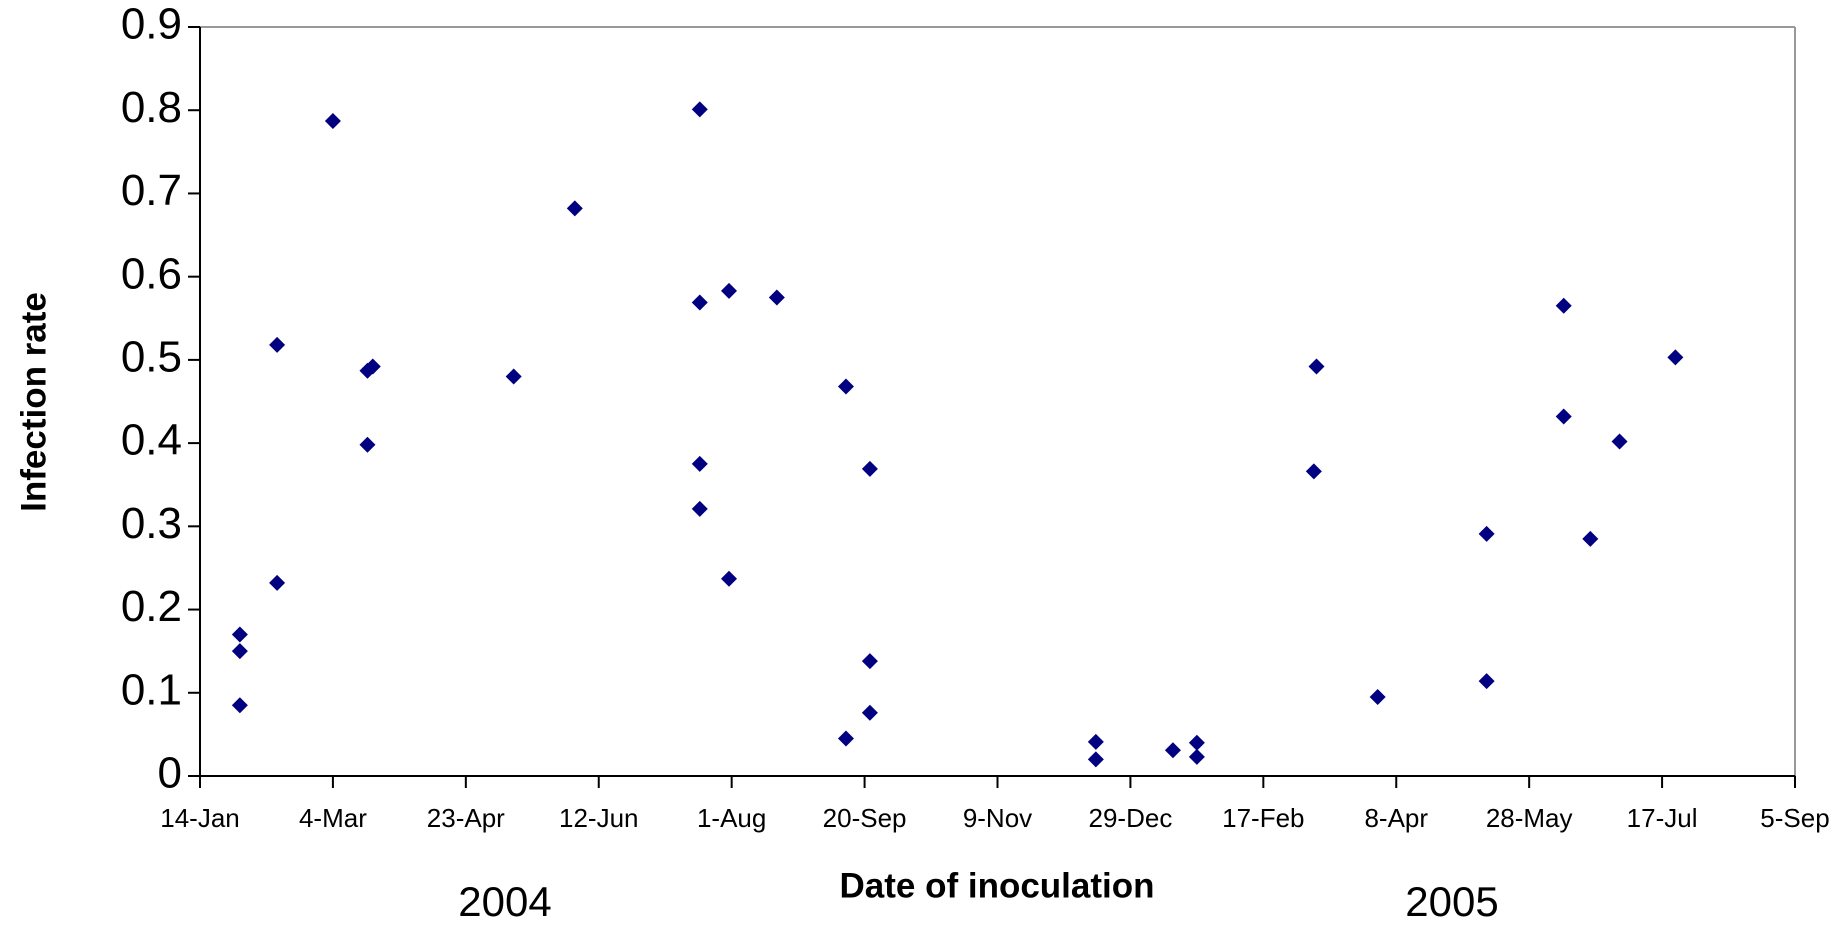 This screenshot has width=1843, height=928. Describe the element at coordinates (151, 440) in the screenshot. I see `y-tick-label: 0.4` at that location.